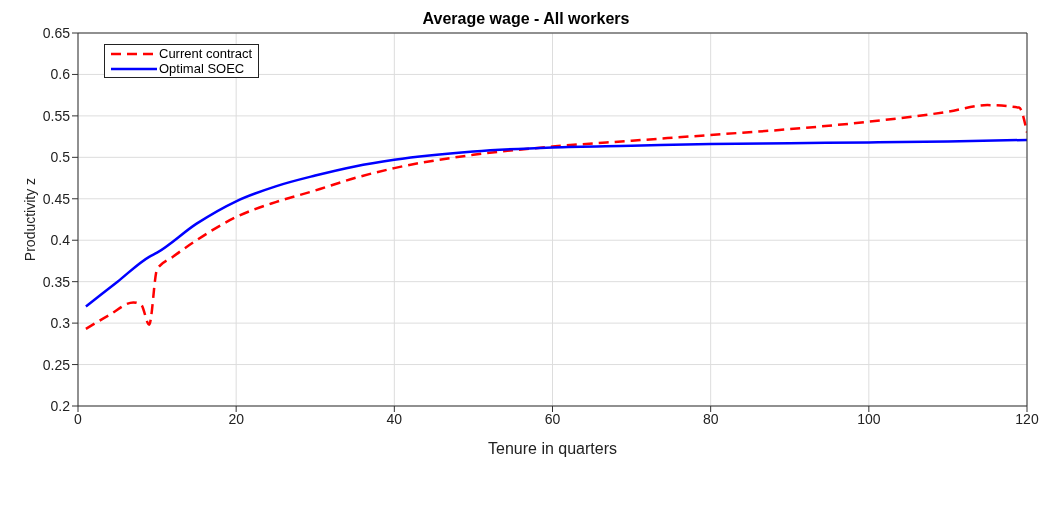 This screenshot has width=1052, height=508. I want to click on x-tick-label: 120, so click(1027, 418).